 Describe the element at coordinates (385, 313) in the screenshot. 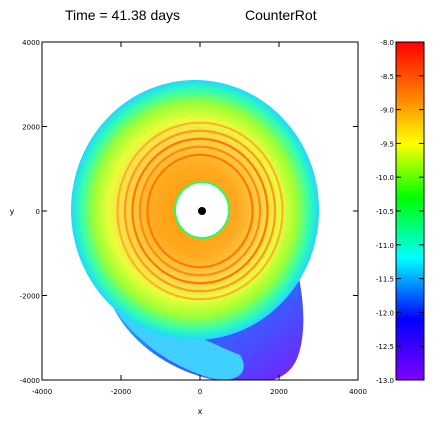

I see `colorbar-tick-label: -12.0` at that location.